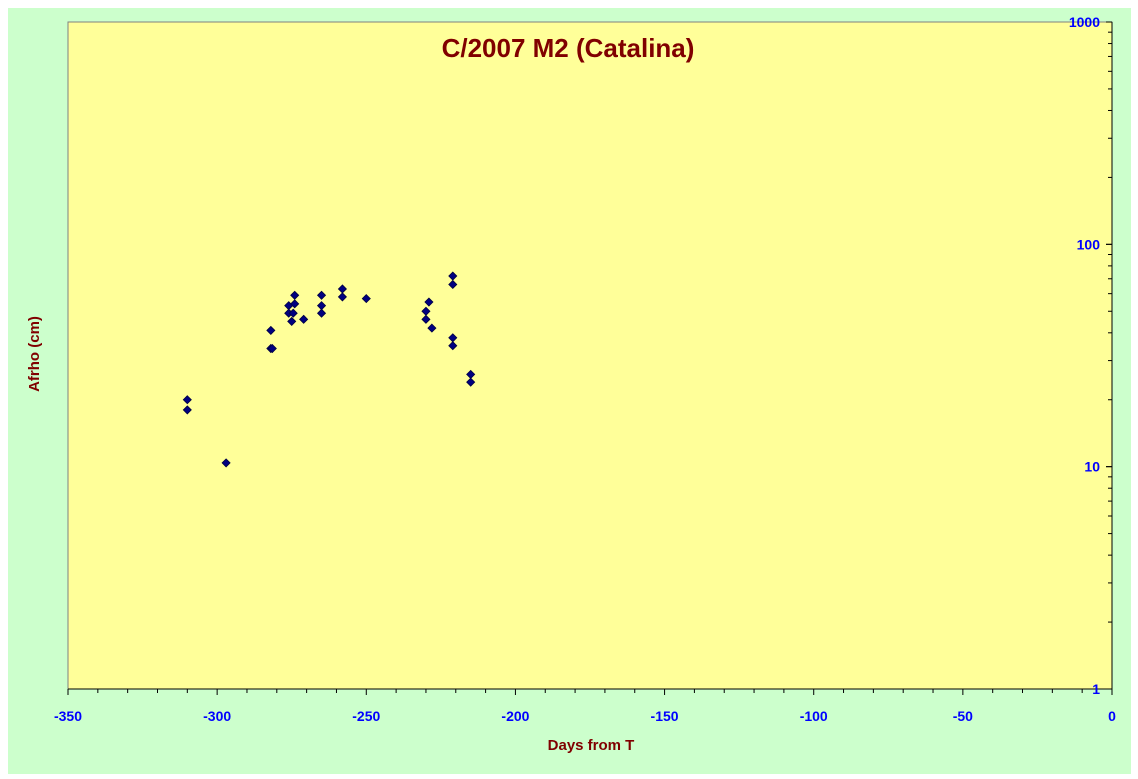  What do you see at coordinates (1112, 716) in the screenshot?
I see `x-tick-label: 0` at bounding box center [1112, 716].